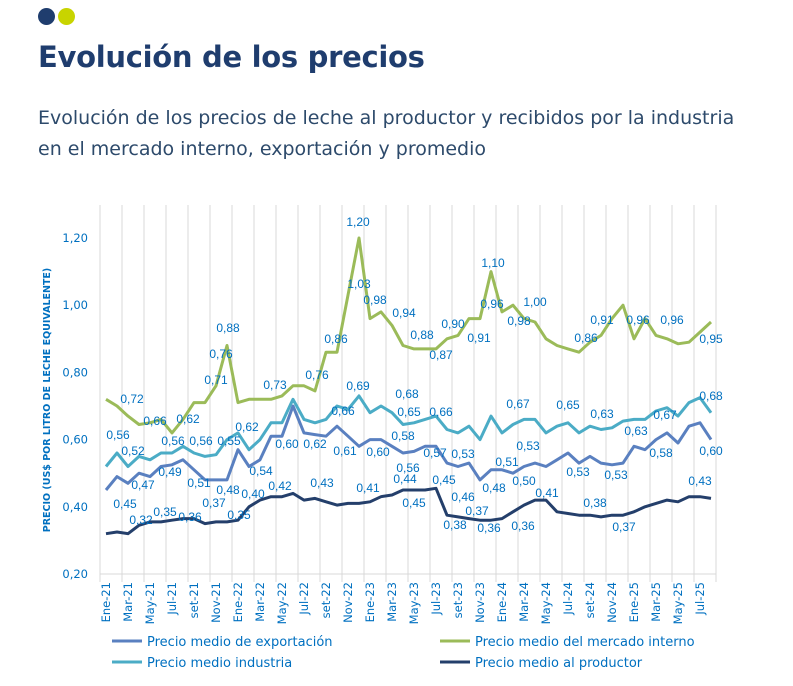 The width and height of the screenshot is (793, 686). What do you see at coordinates (275, 385) in the screenshot?
I see `data-label: 0,73` at bounding box center [275, 385].